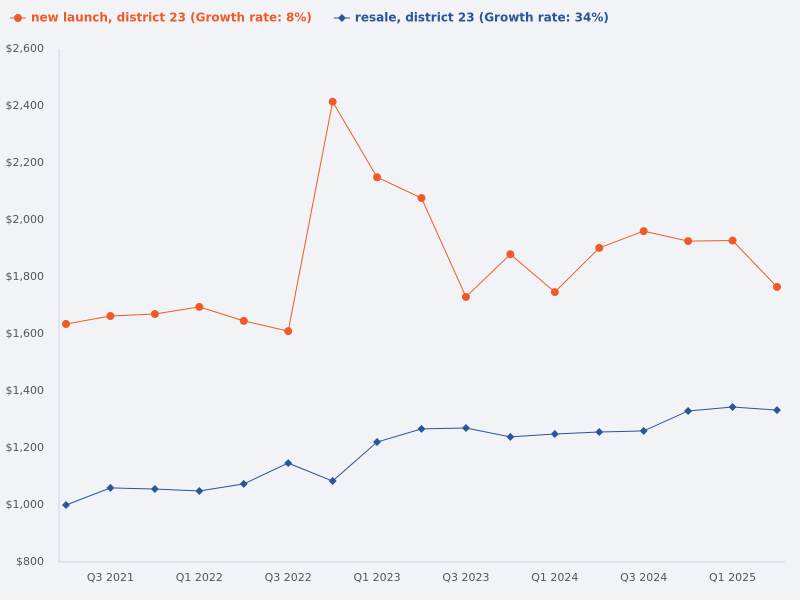 The image size is (800, 600). I want to click on y-tick-label: $1,600, so click(25, 333).